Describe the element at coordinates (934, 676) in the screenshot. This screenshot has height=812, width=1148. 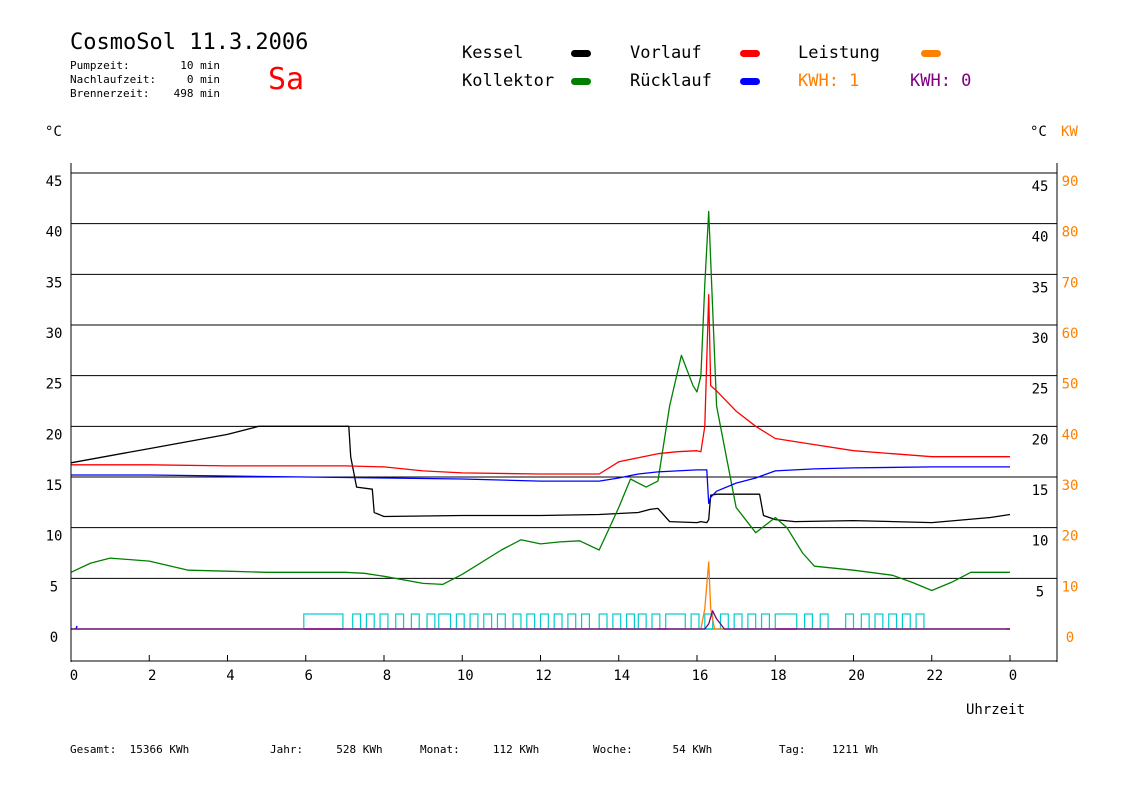
I see `x-tick-label: 22` at that location.